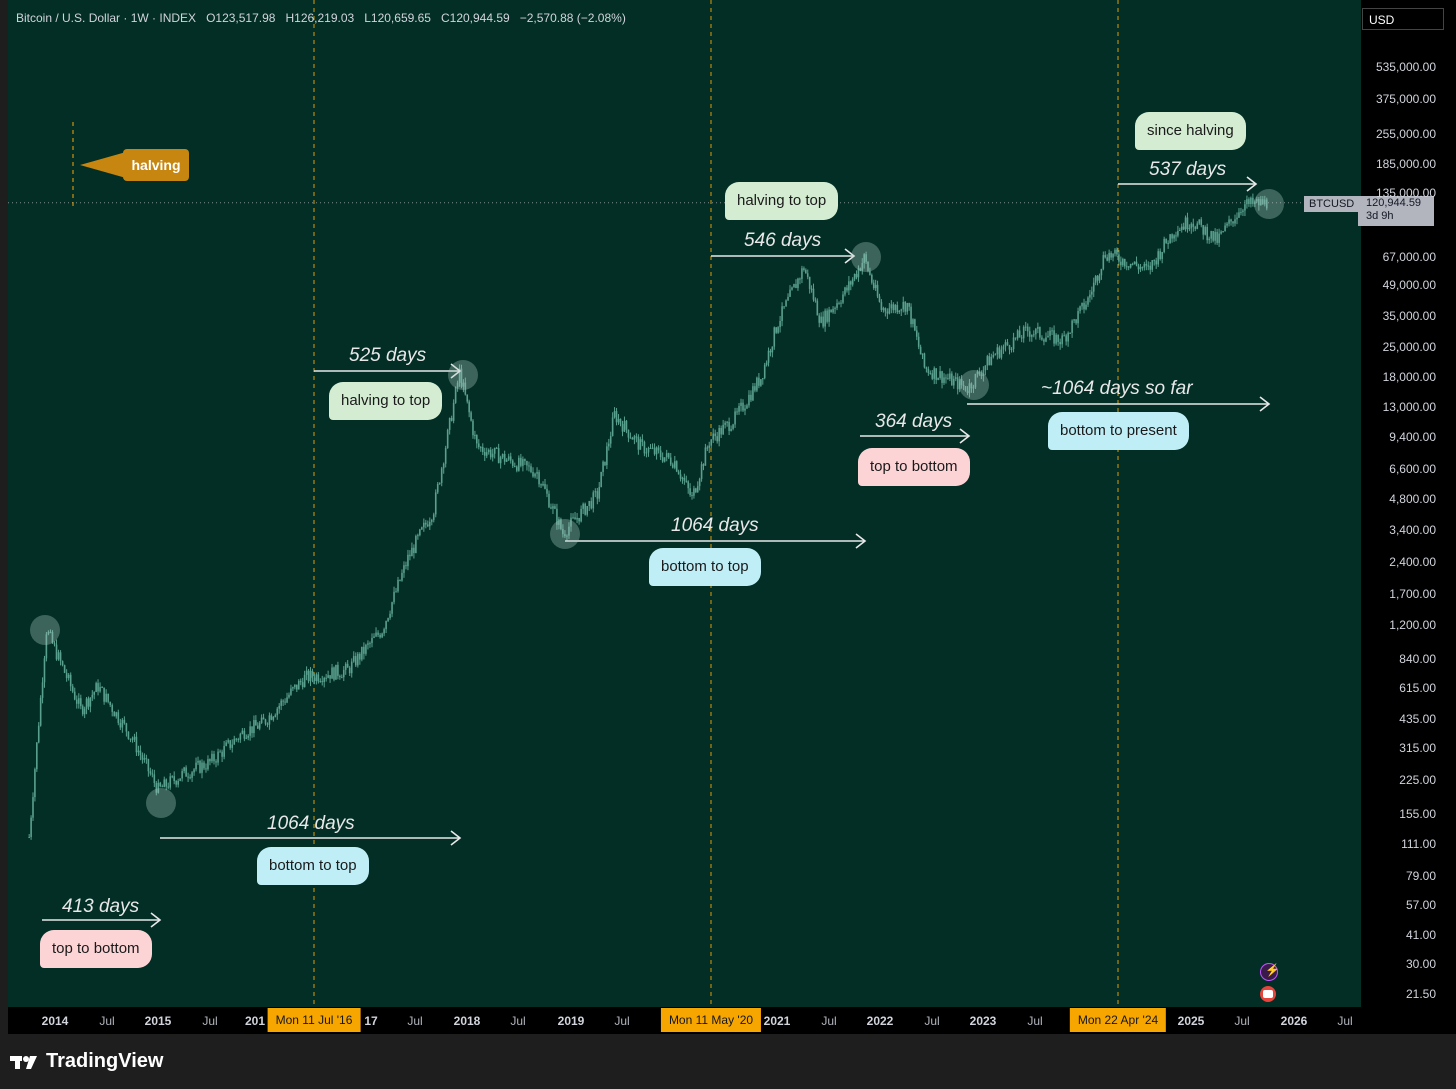 This screenshot has height=1089, width=1456. I want to click on lightning-icon: ⚡, so click(1270, 972).